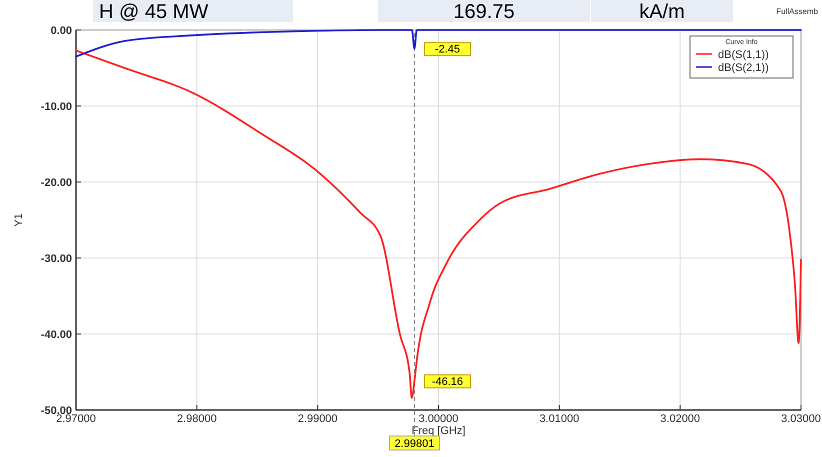 The image size is (822, 457). What do you see at coordinates (56, 107) in the screenshot?
I see `y-tick-label: -10.00` at bounding box center [56, 107].